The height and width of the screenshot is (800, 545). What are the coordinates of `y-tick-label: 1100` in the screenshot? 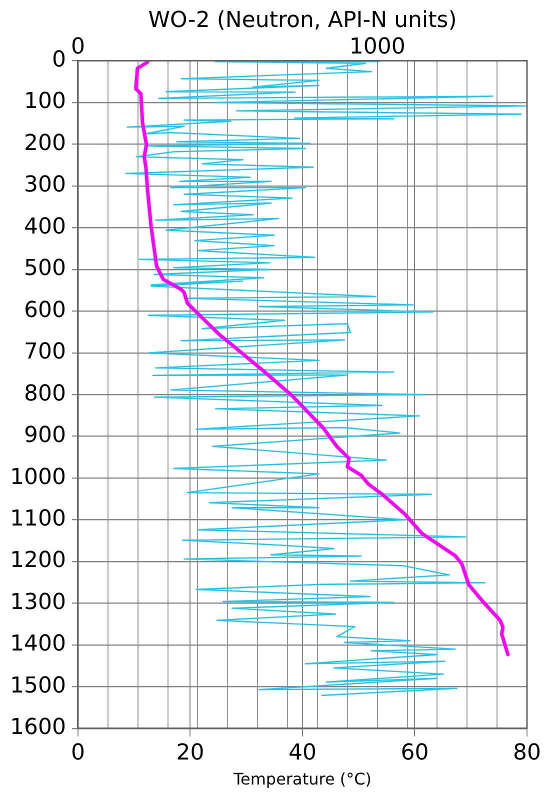 It's located at (38, 519).